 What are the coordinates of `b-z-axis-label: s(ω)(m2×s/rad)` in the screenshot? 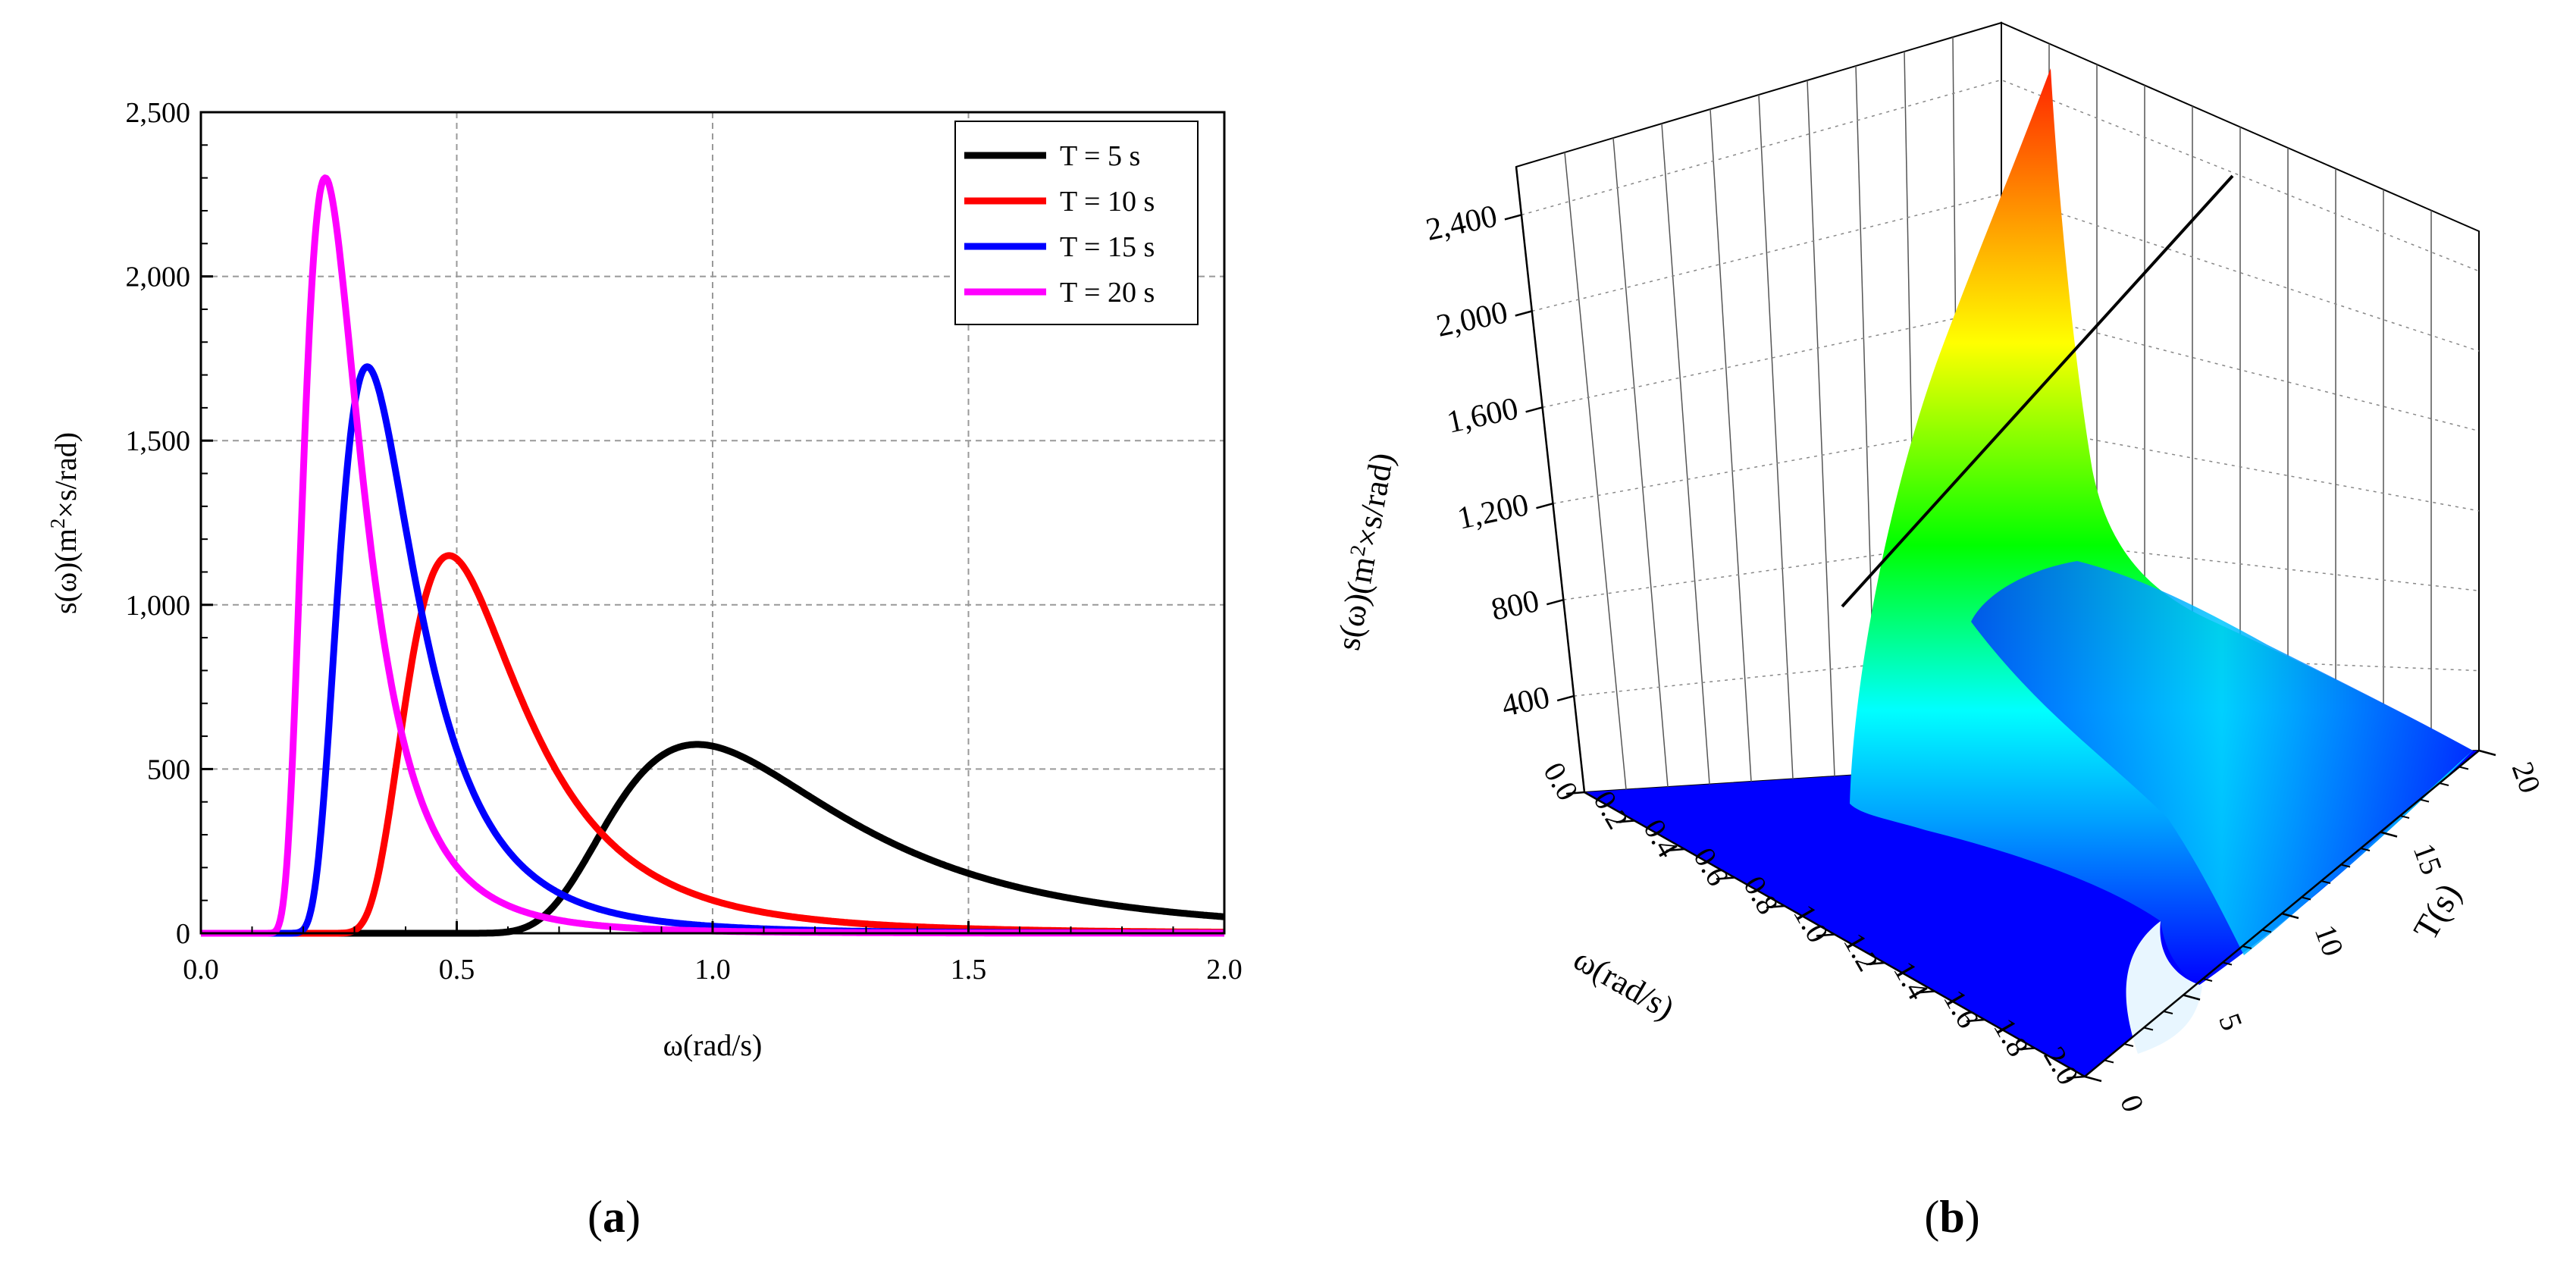 It's located at (1365, 552).